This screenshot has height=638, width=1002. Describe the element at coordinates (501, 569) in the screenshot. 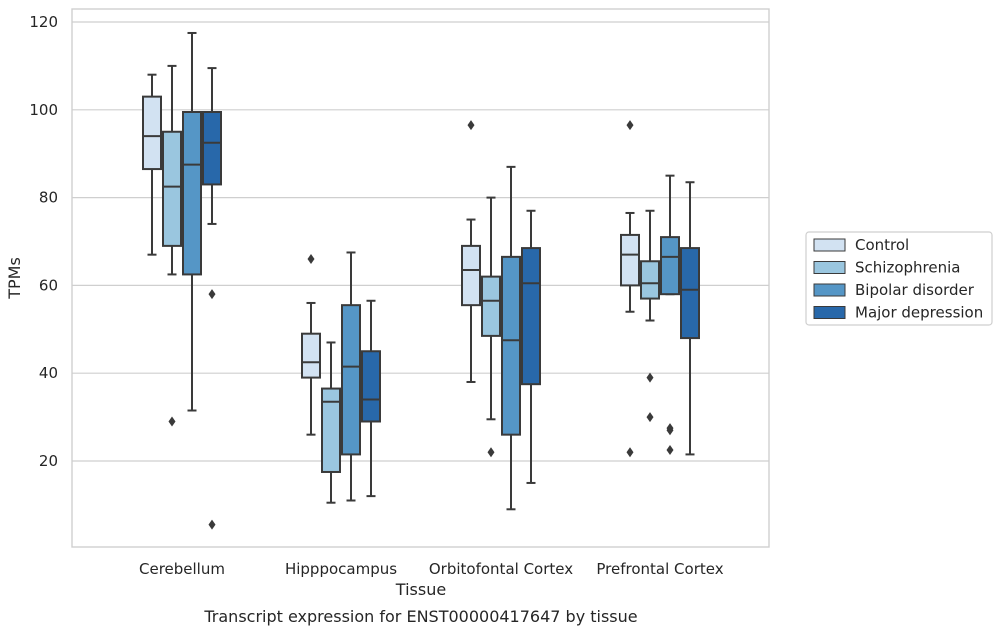

I see `x-tick-label: Orbitofontal Cortex` at that location.